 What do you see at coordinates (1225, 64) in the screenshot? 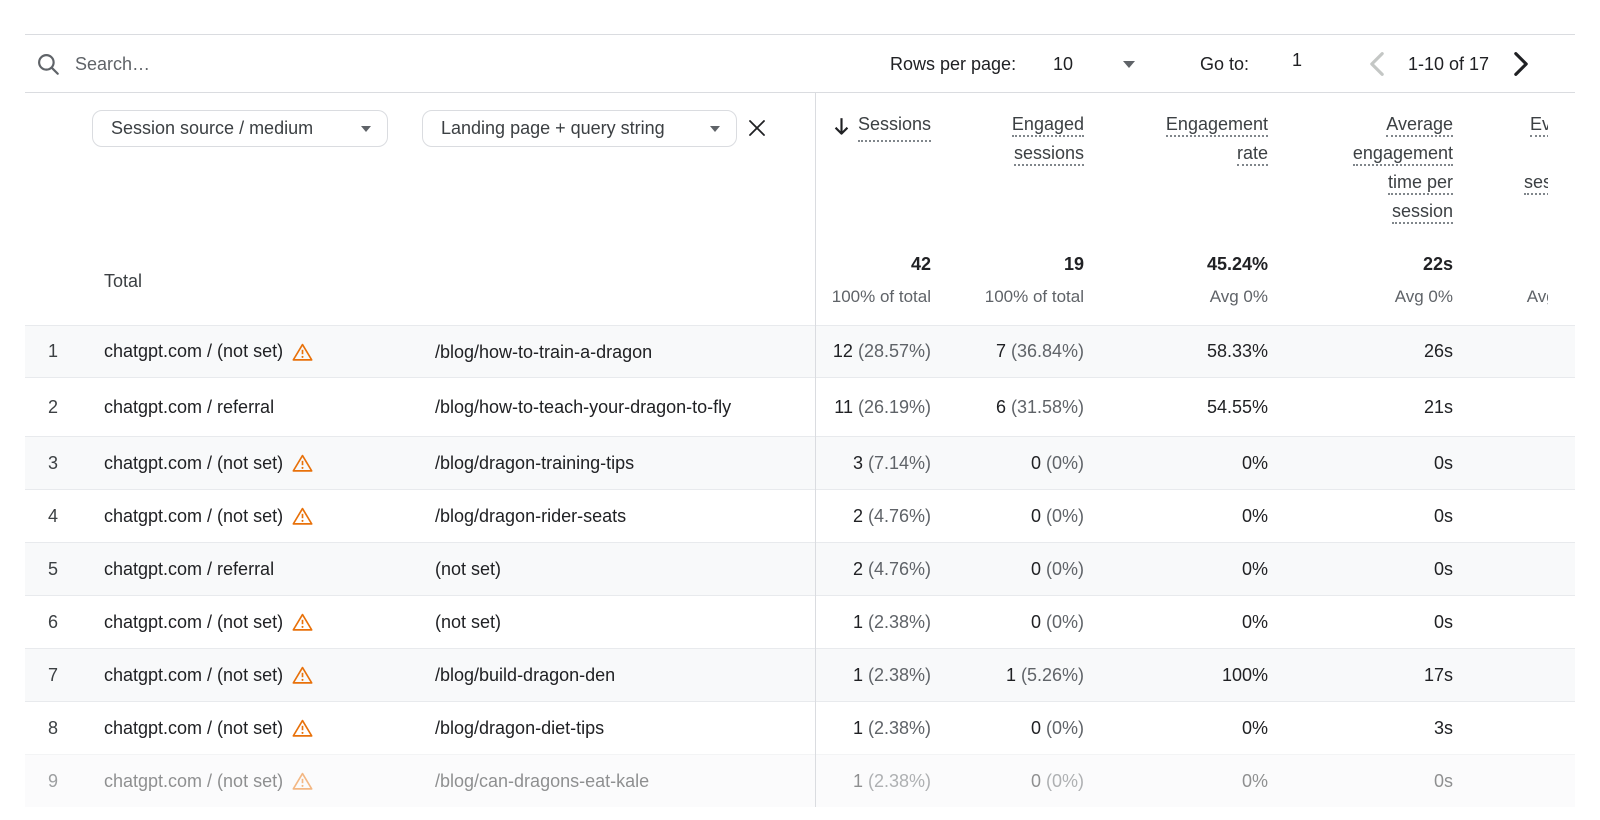
I see `goto-label: Go to:` at bounding box center [1225, 64].